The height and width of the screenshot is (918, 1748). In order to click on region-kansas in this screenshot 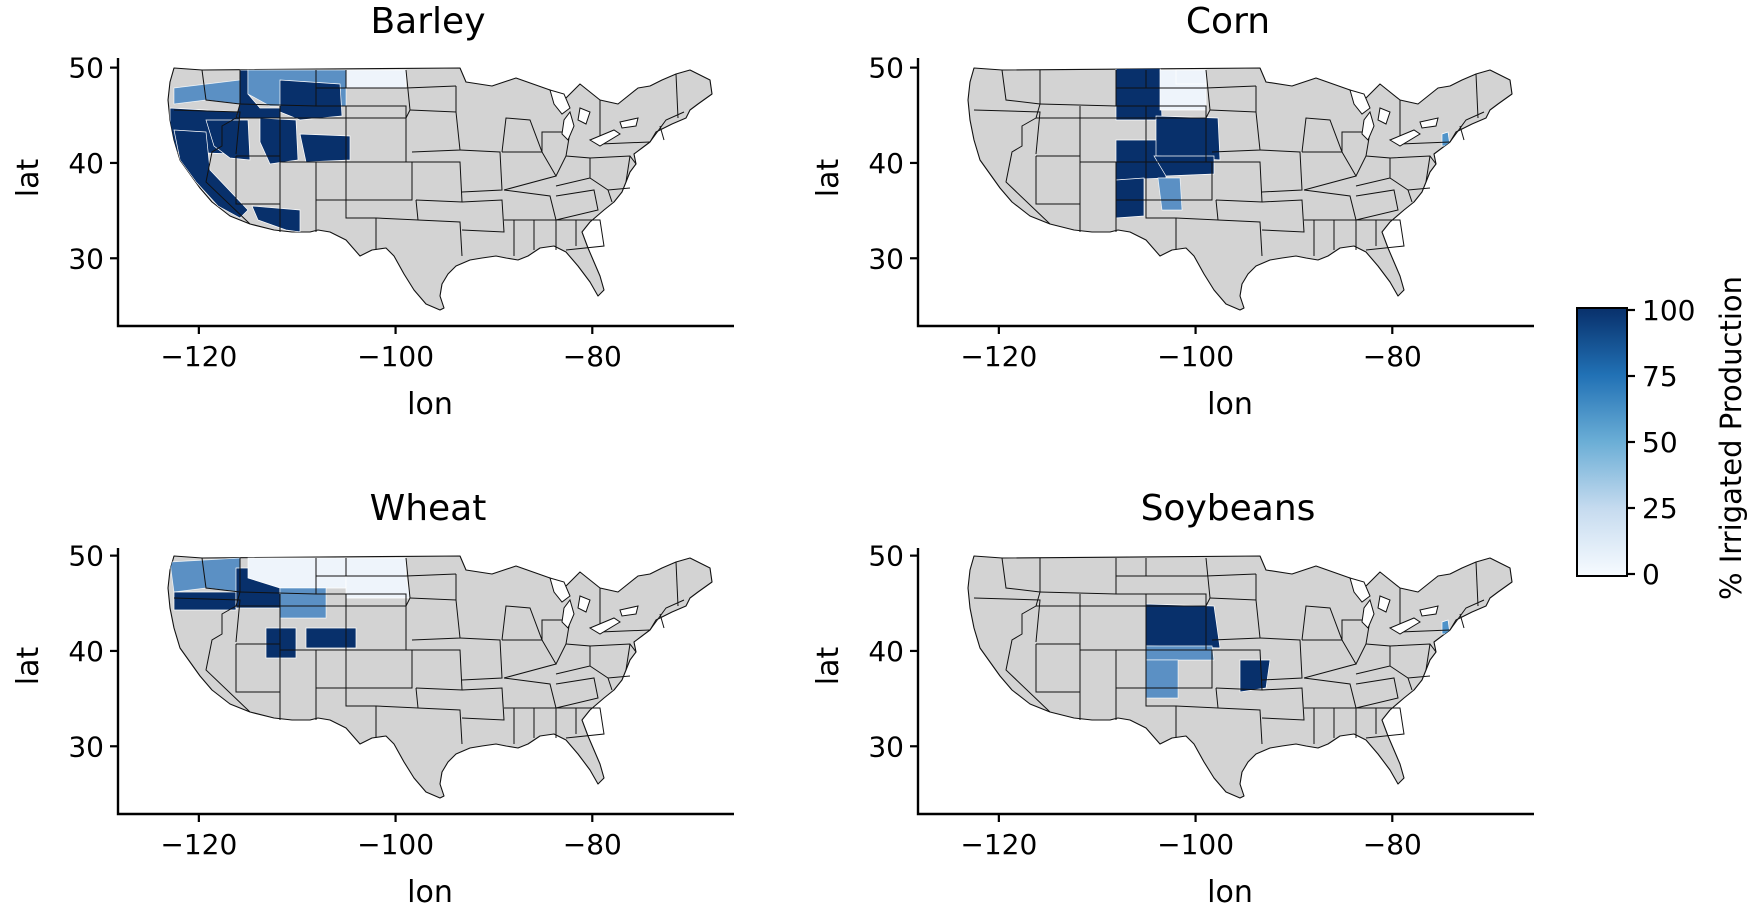, I will do `click(1184, 166)`.